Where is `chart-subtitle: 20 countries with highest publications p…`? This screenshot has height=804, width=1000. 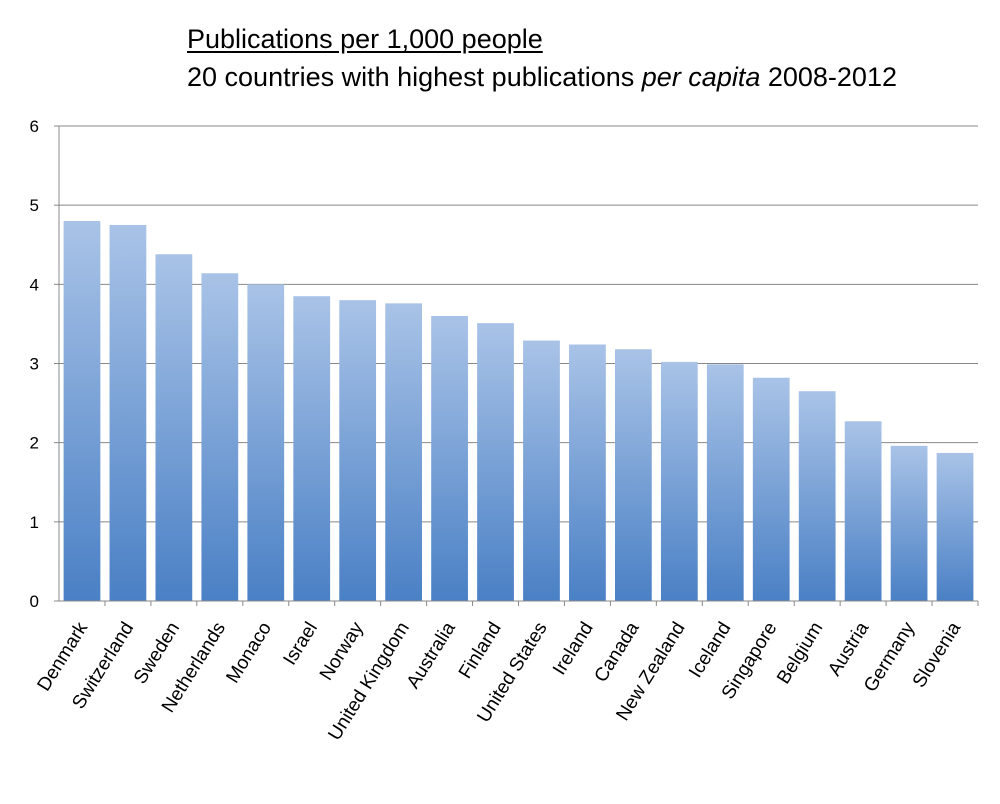
chart-subtitle: 20 countries with highest publications p… is located at coordinates (542, 77).